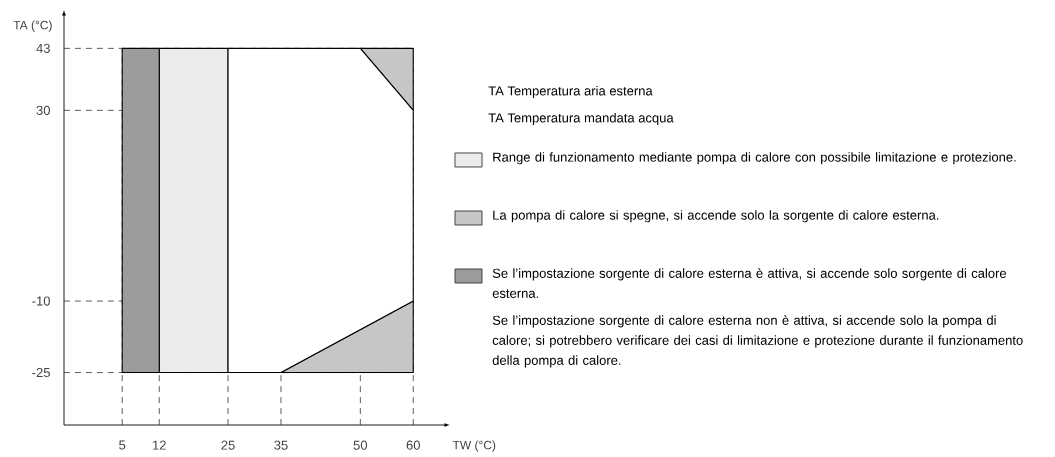  What do you see at coordinates (228, 445) in the screenshot?
I see `x-tick-label: 25` at bounding box center [228, 445].